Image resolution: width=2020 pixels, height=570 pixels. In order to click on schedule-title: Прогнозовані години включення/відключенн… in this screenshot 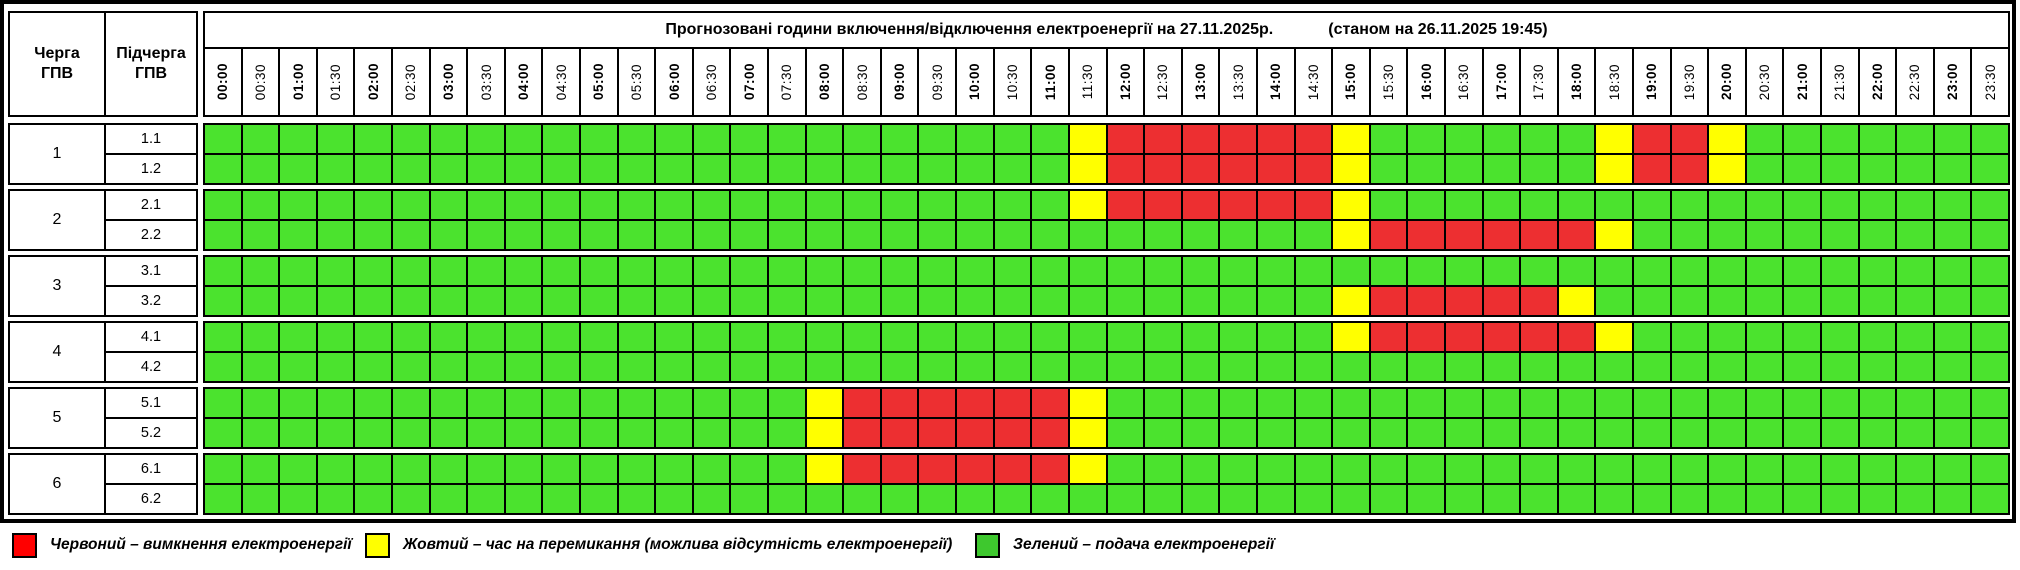, I will do `click(969, 29)`.